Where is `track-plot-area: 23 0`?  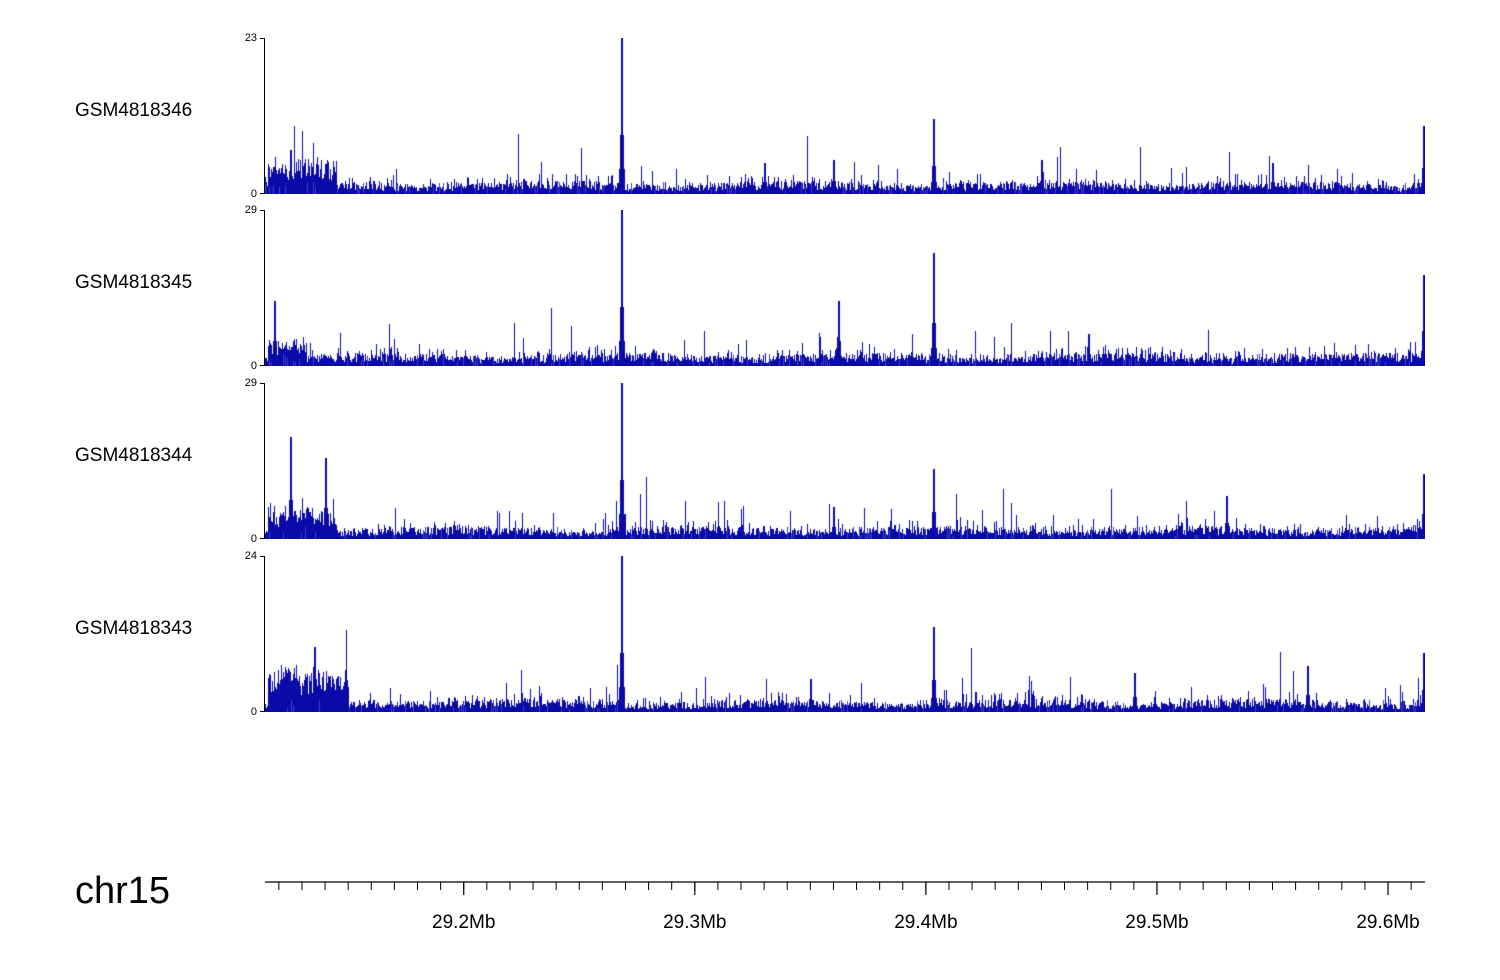 track-plot-area: 23 0 is located at coordinates (835, 116).